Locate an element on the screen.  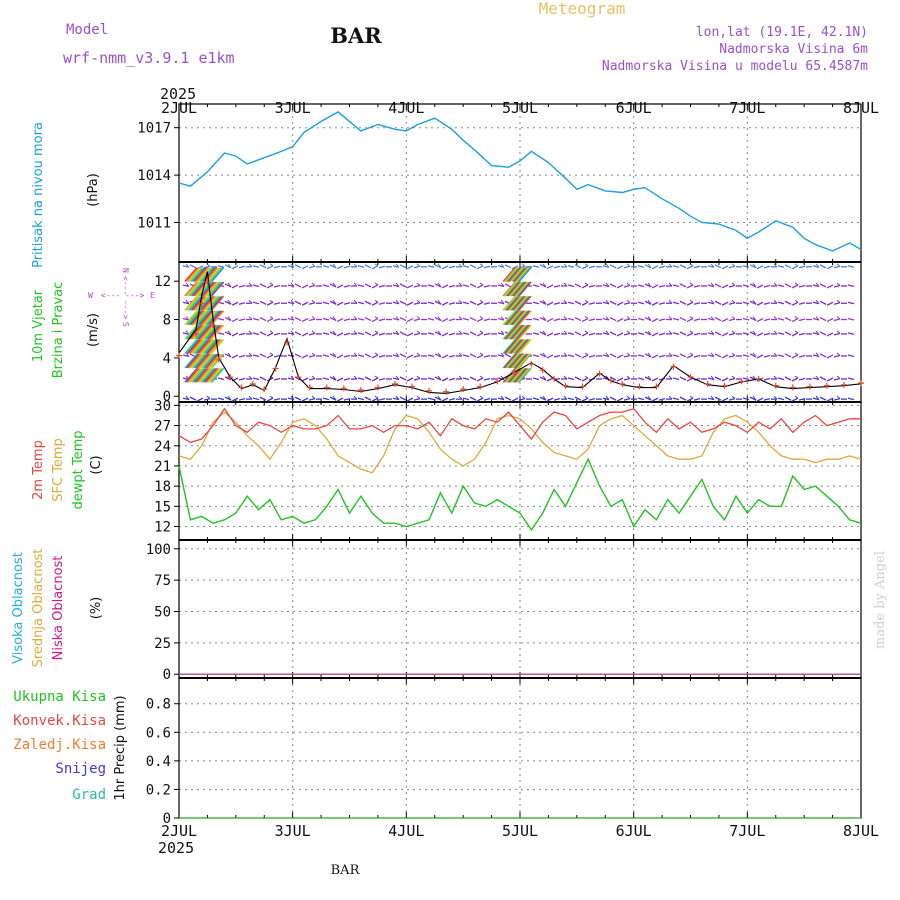
snow-label: Snijeg is located at coordinates (80, 769).